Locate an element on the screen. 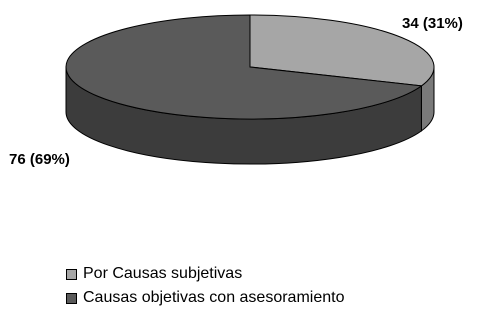 Image resolution: width=486 pixels, height=323 pixels. legend-label-objetivas: Causas objetivas con asesoramiento is located at coordinates (214, 297).